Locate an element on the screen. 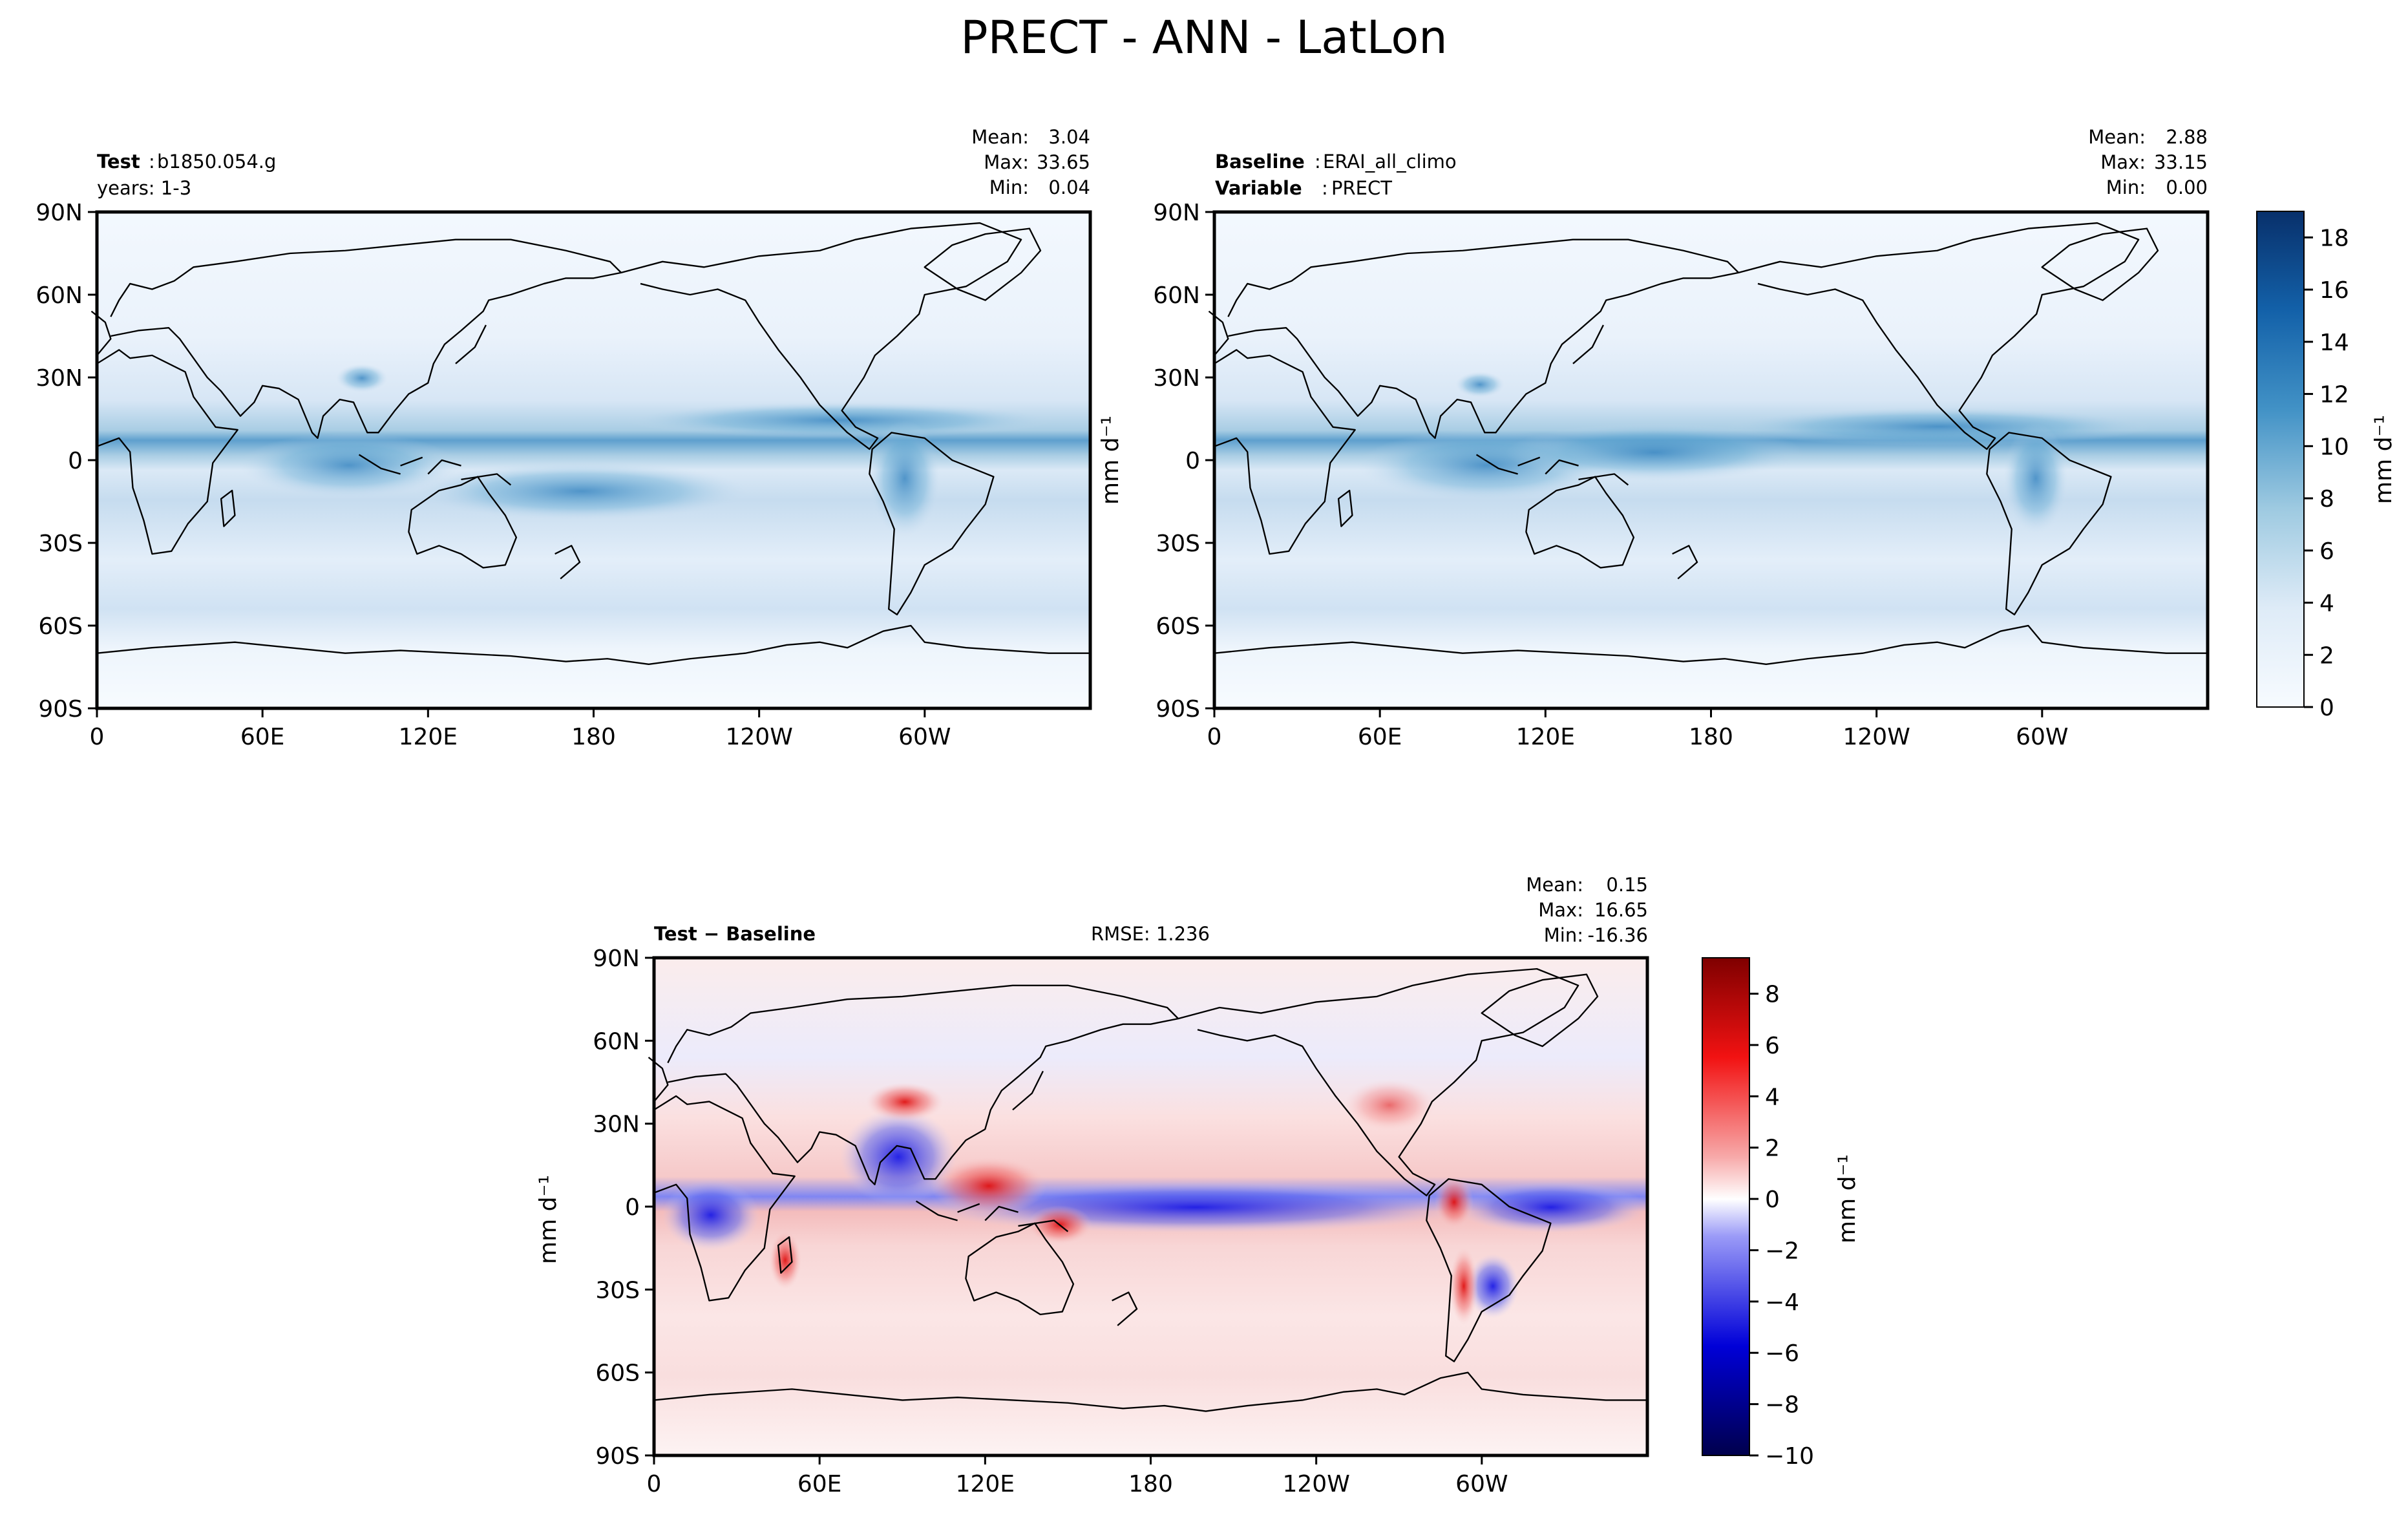 The width and height of the screenshot is (2408, 1522). difference-colorbar-tick-label: −2 is located at coordinates (1782, 1251).